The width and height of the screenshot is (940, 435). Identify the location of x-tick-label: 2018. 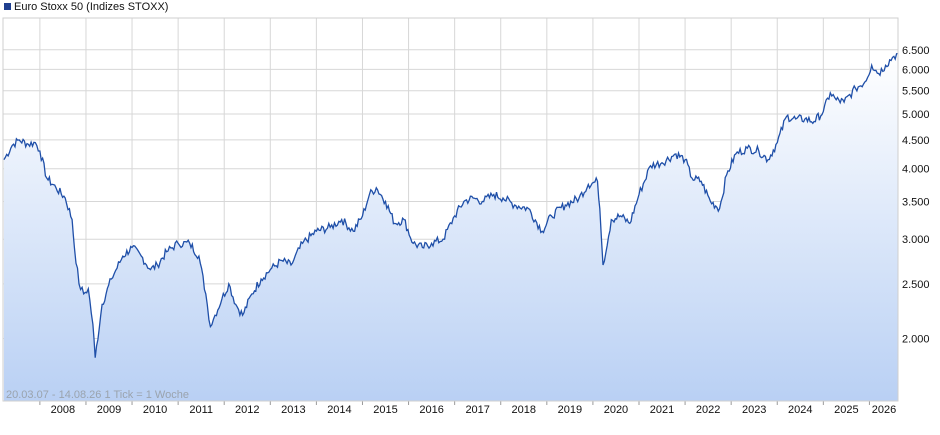
(524, 410).